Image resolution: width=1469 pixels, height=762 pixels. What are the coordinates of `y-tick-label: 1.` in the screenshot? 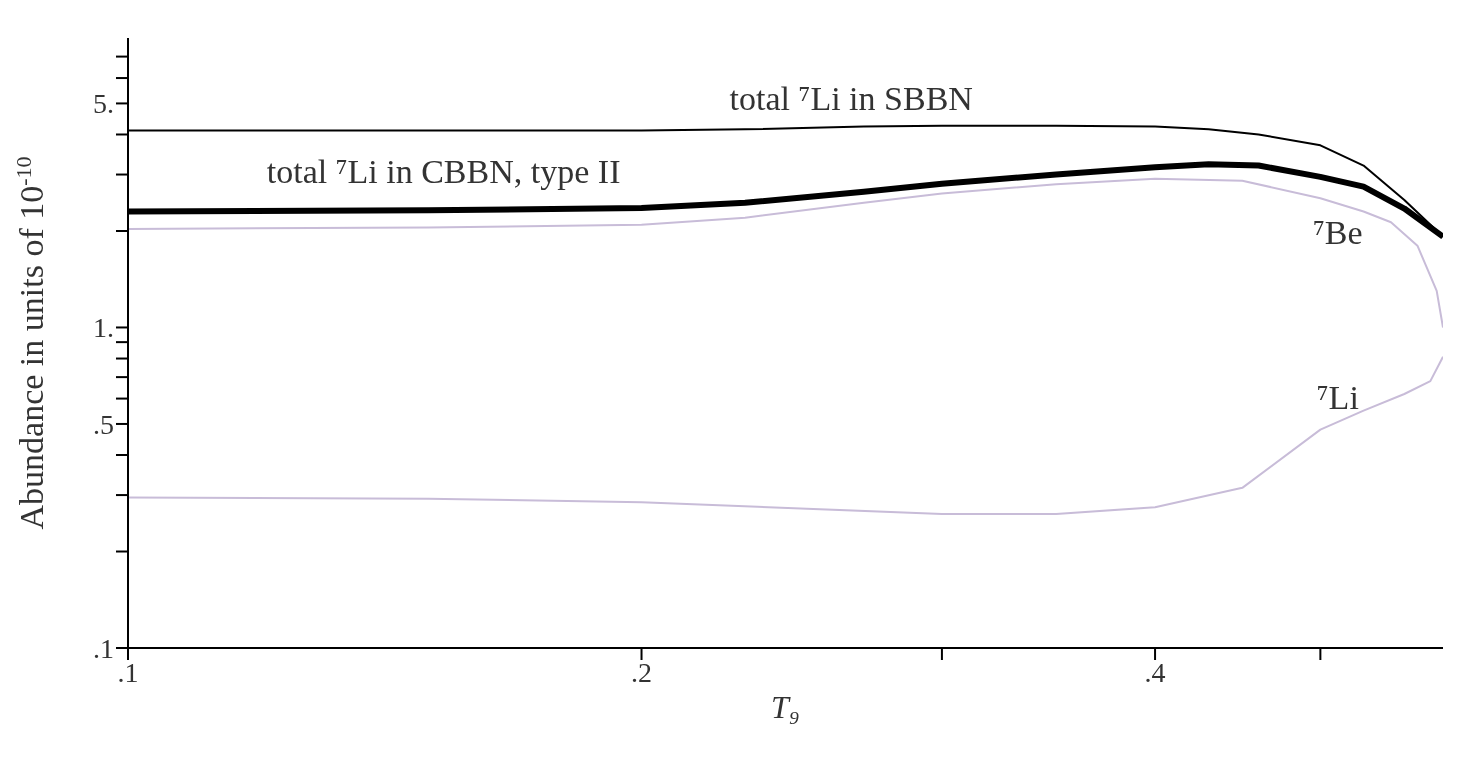 It's located at (103, 328).